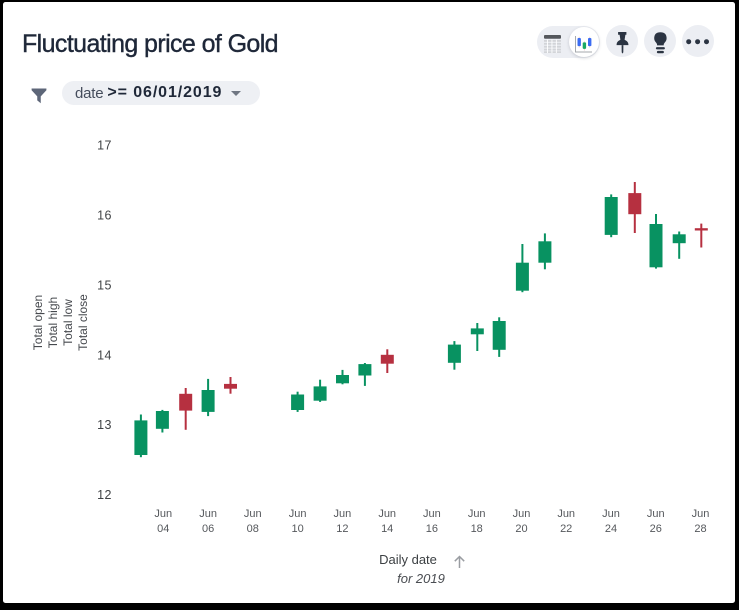 The width and height of the screenshot is (739, 610). What do you see at coordinates (521, 529) in the screenshot?
I see `svg-text: 20` at bounding box center [521, 529].